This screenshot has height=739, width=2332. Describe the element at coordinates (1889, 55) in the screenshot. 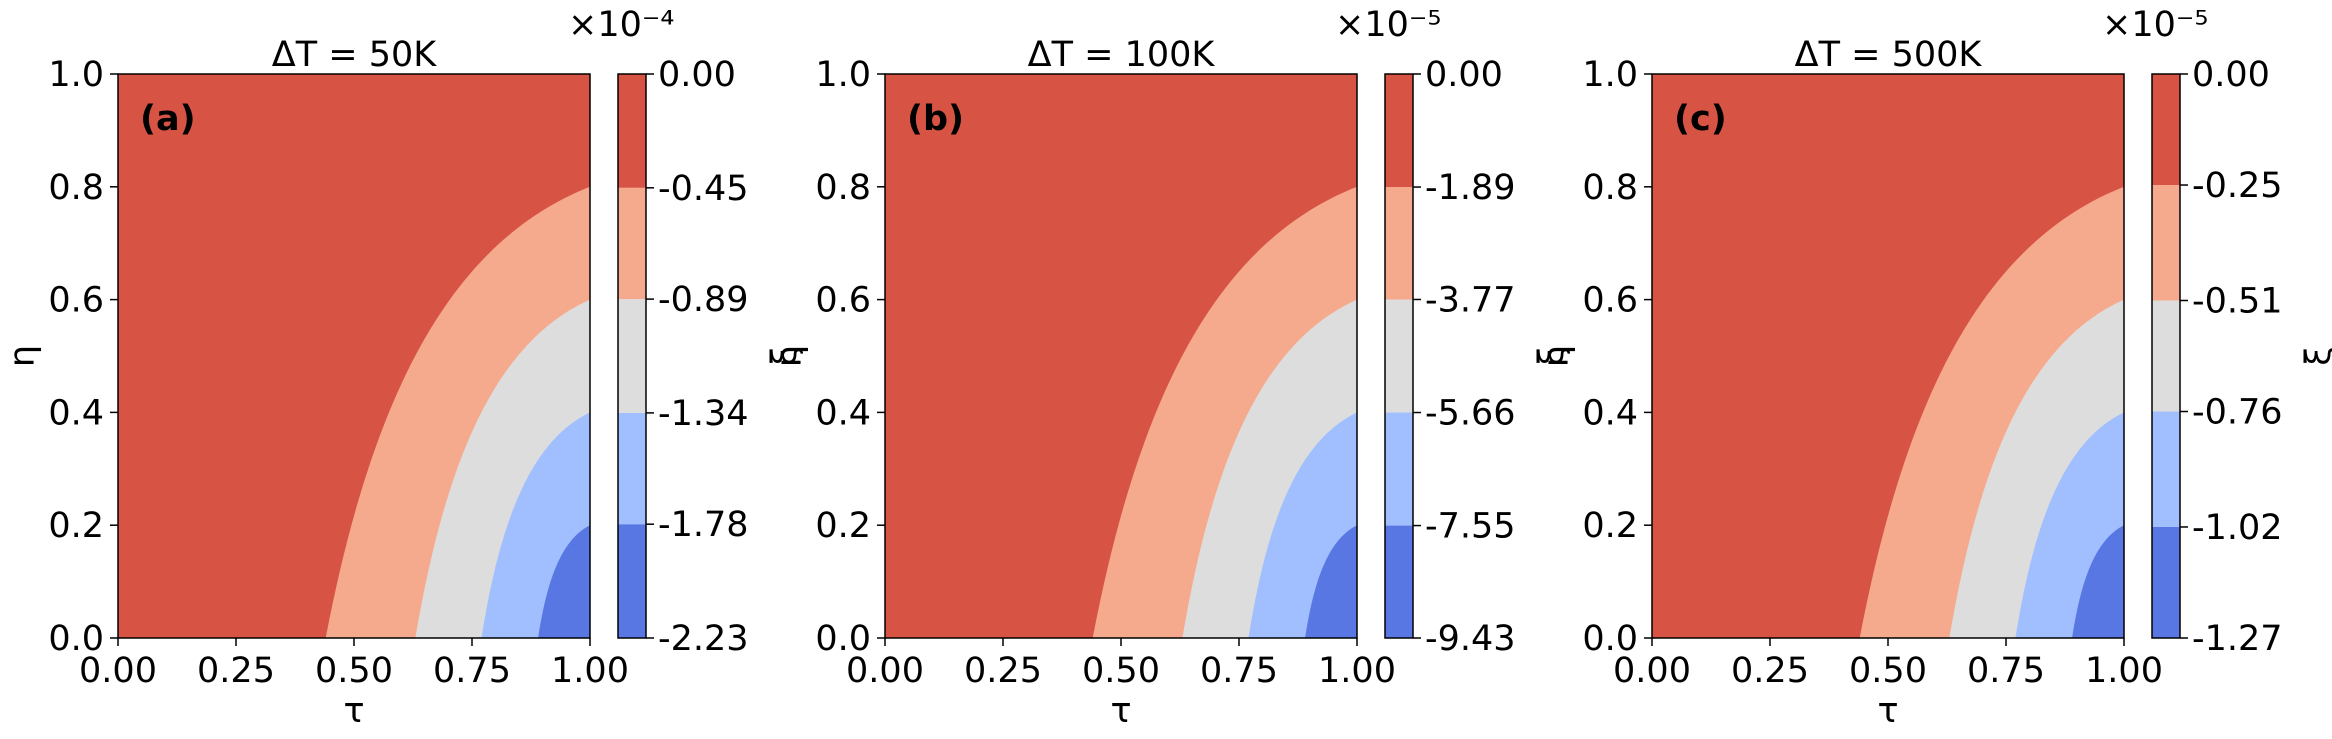

I see `panel-title: ΔT = 500K` at that location.